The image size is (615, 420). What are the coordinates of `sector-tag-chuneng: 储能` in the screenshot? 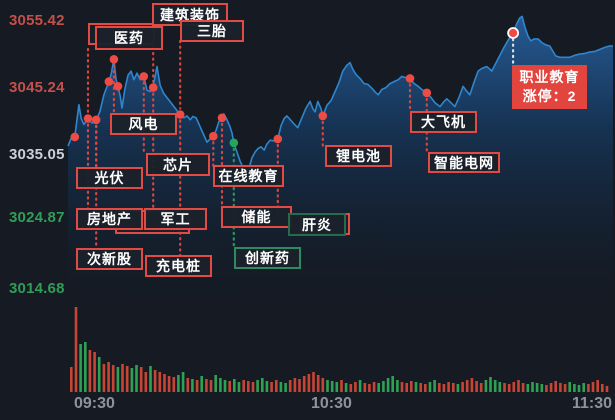 It's located at (256, 217).